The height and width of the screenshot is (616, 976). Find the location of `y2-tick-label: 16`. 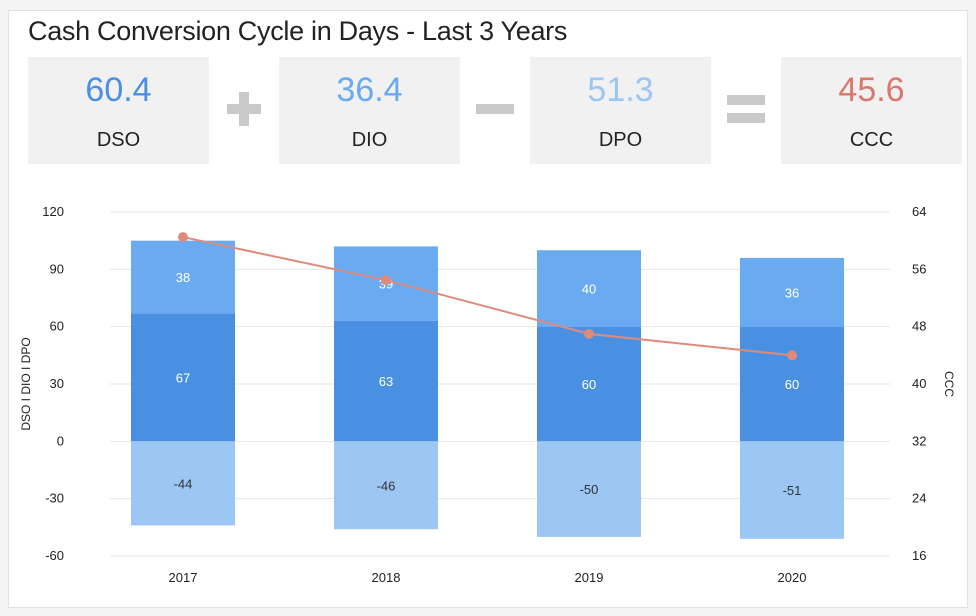

y2-tick-label: 16 is located at coordinates (919, 555).